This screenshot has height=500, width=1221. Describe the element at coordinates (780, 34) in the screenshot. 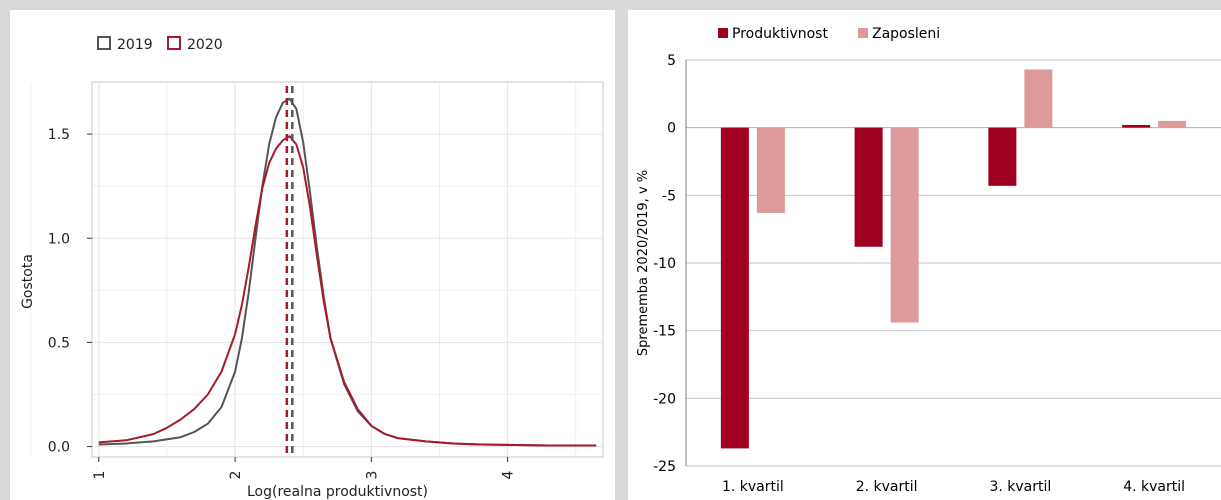

I see `legend-label-produktivnost: Produktivnost` at that location.